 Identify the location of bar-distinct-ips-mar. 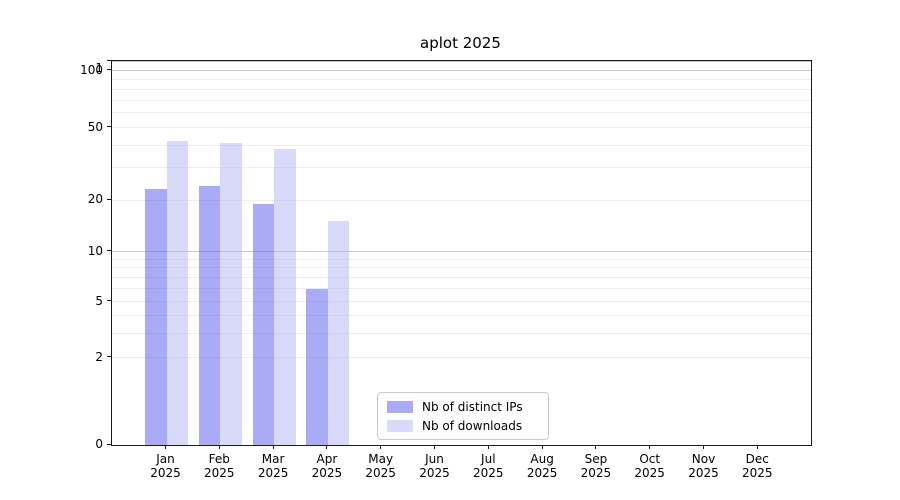
(263, 324).